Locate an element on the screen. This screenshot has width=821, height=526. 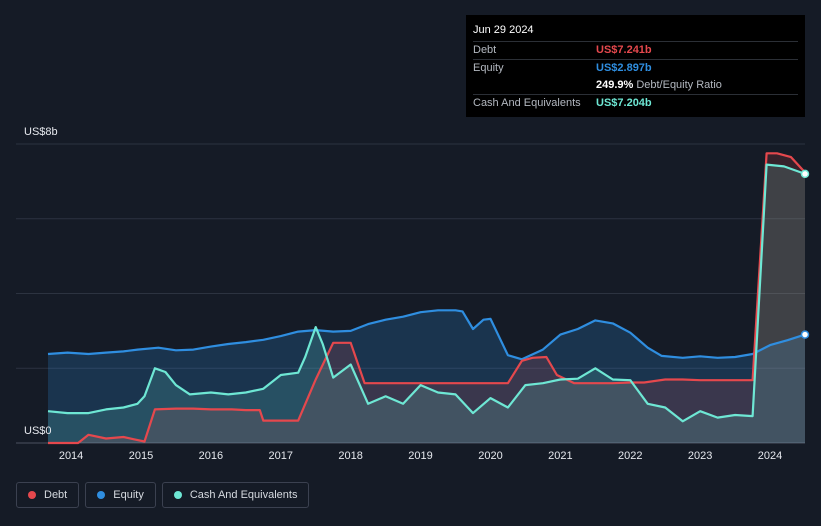
x-tick-label: 2015 is located at coordinates (141, 456).